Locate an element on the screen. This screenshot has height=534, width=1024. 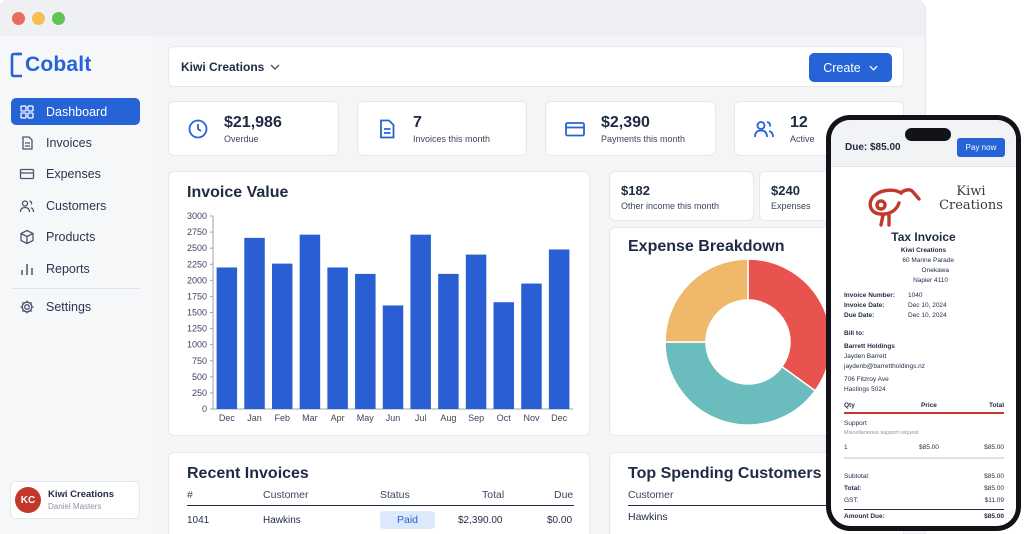
section-title: Top Spending Customers is located at coordinates (725, 473).